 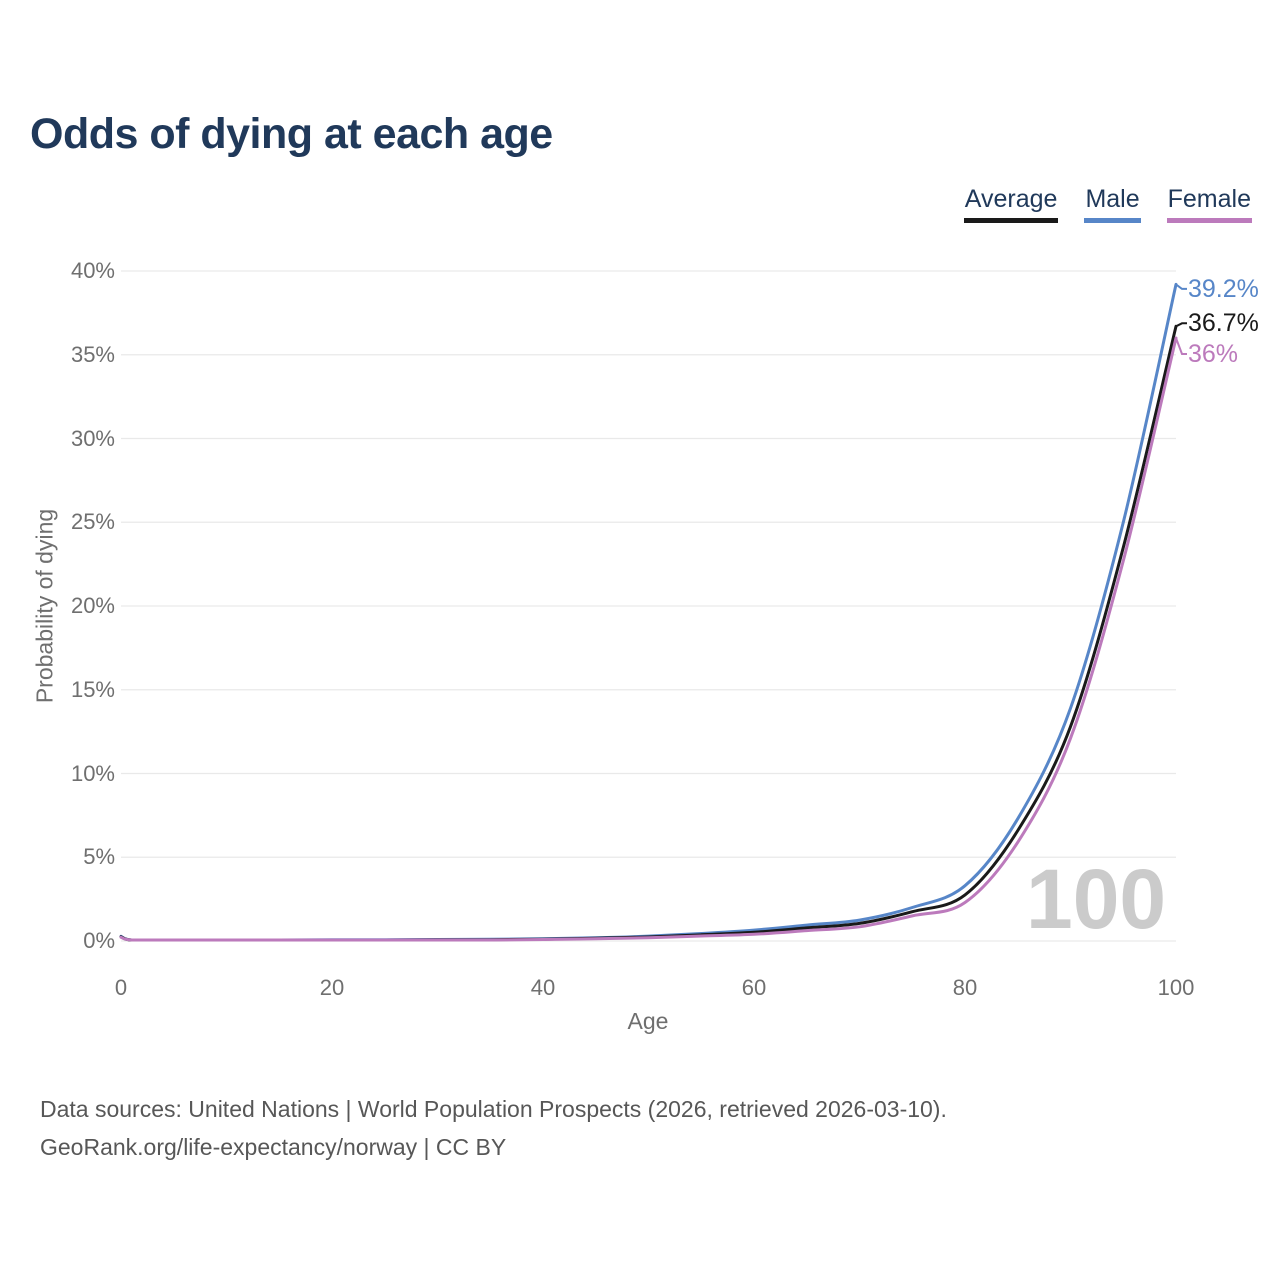 I want to click on x-tick-label: 80, so click(x=965, y=987).